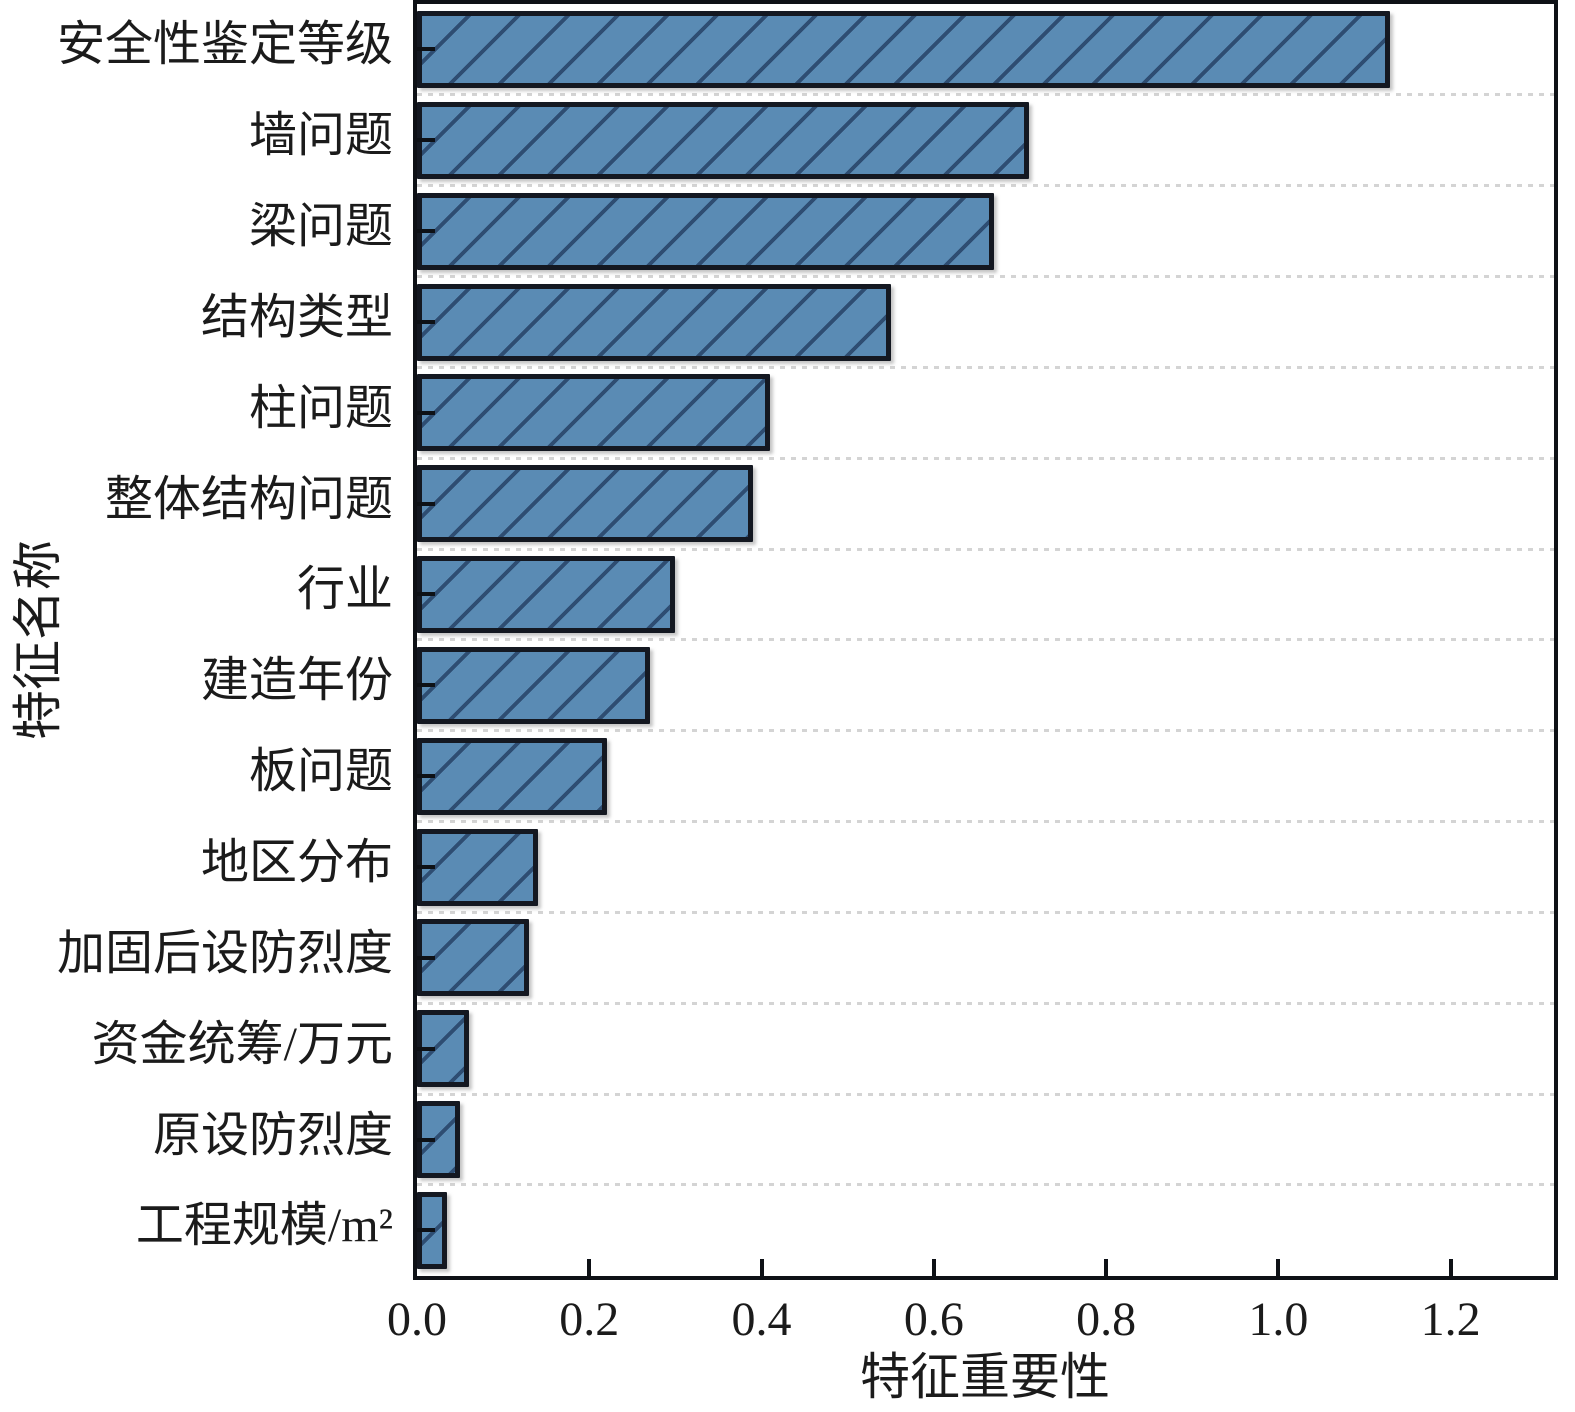  Describe the element at coordinates (985, 1377) in the screenshot. I see `x-axis-title: 特征重要性` at that location.